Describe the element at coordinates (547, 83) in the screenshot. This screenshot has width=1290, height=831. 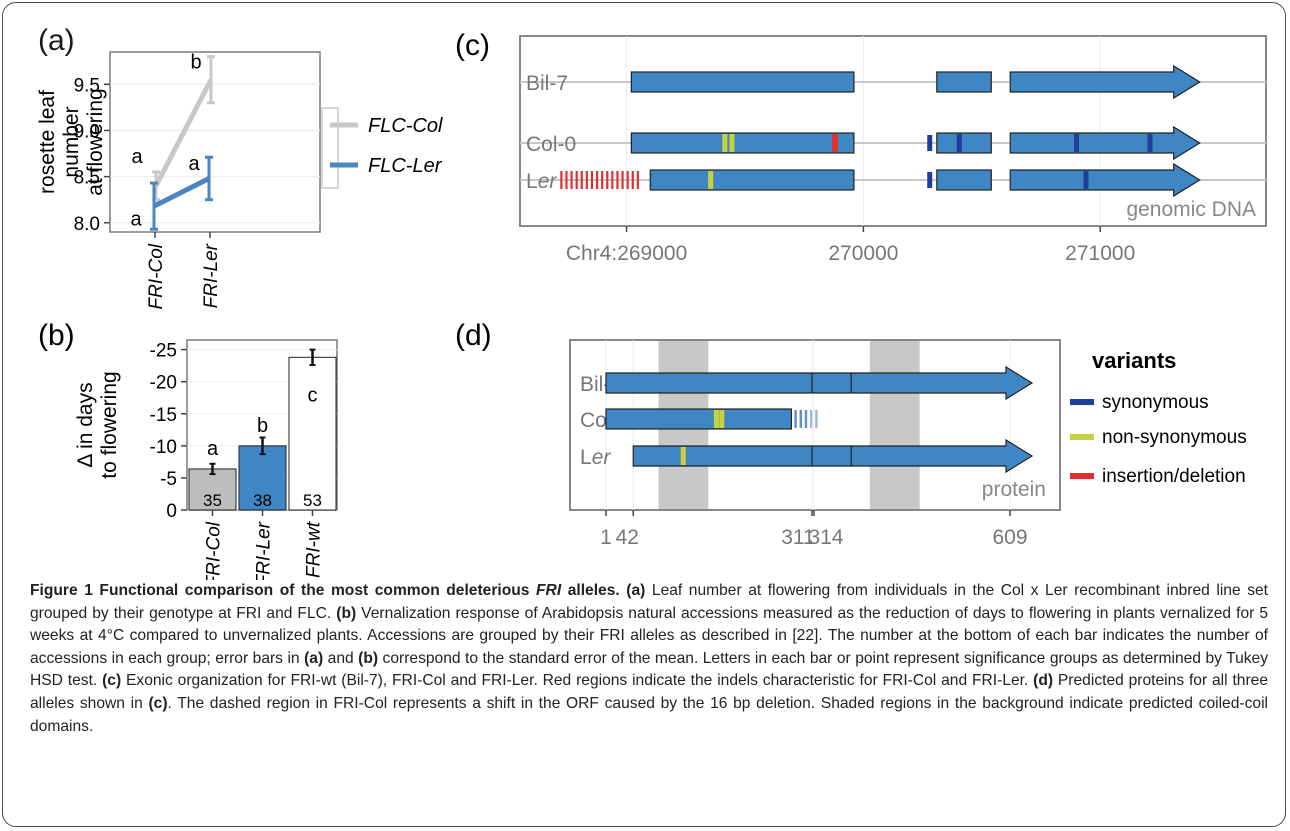
I see `panel-c-track-label: Bil-7` at that location.